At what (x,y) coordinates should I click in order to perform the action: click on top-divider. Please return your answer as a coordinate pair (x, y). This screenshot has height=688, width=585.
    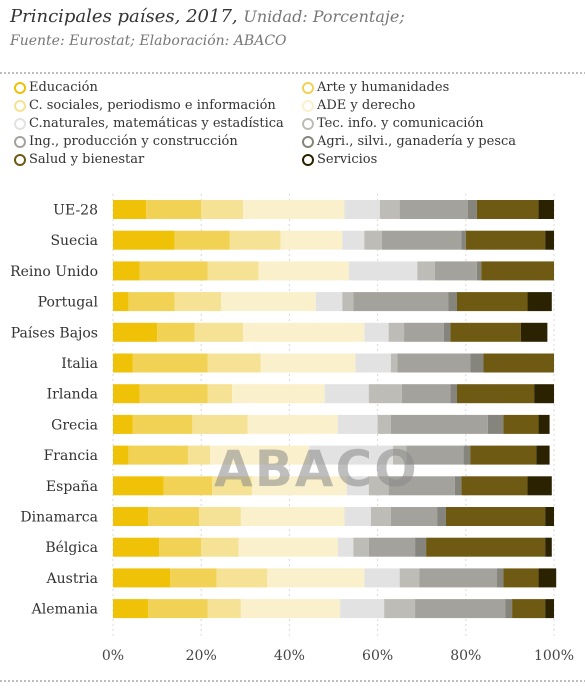
    Looking at the image, I should click on (292, 73).